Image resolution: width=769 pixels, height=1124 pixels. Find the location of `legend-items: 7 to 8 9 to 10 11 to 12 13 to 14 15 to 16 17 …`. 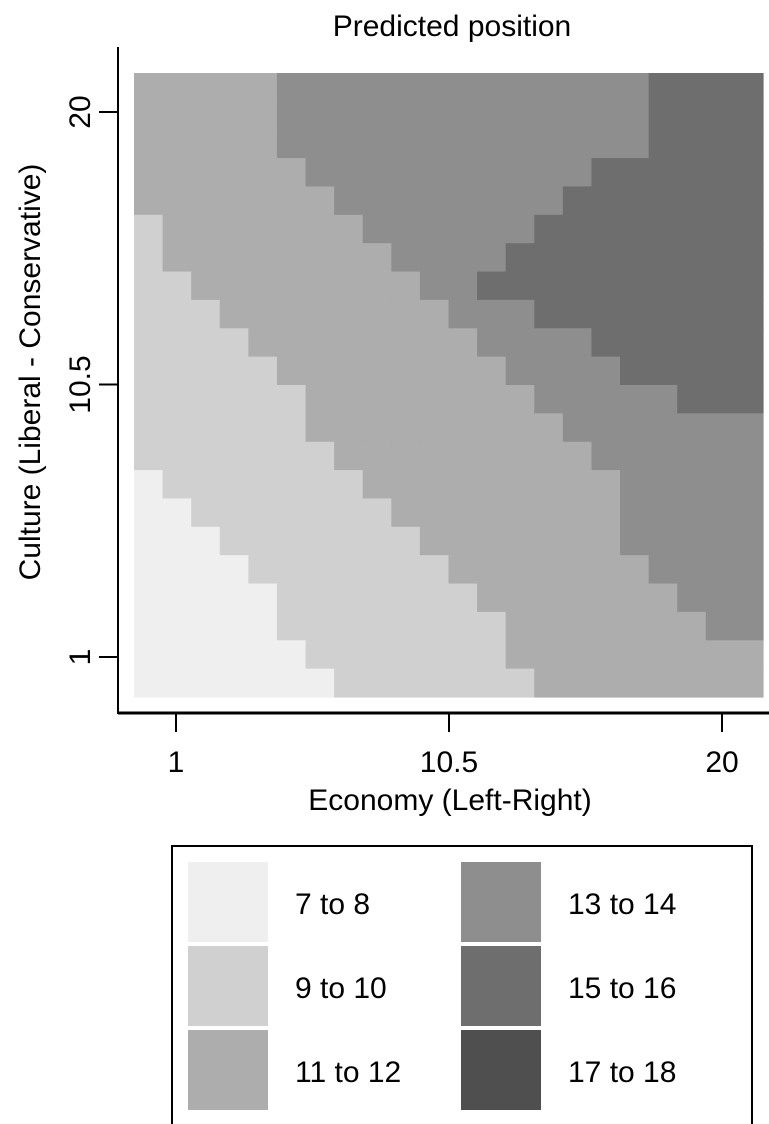

legend-items: 7 to 8 9 to 10 11 to 12 13 to 14 15 to 16 17 … is located at coordinates (432, 986).